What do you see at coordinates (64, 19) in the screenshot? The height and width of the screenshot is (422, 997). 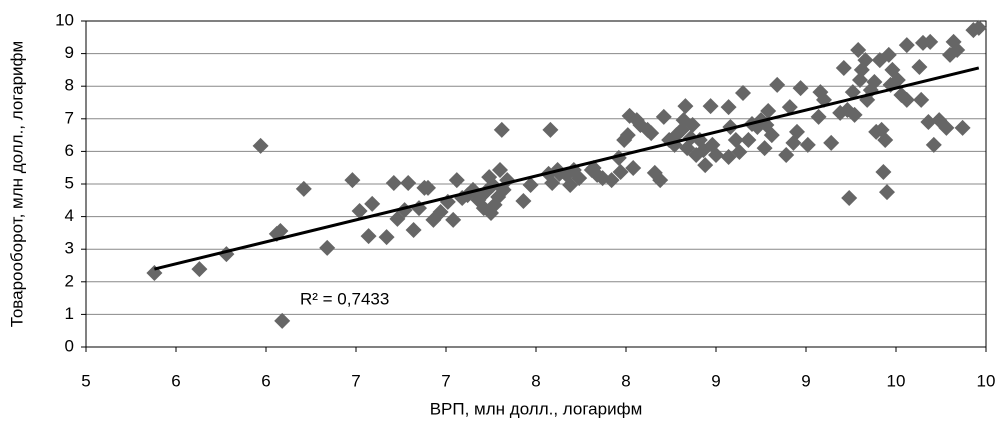 I see `y-tick-label: 10` at bounding box center [64, 19].